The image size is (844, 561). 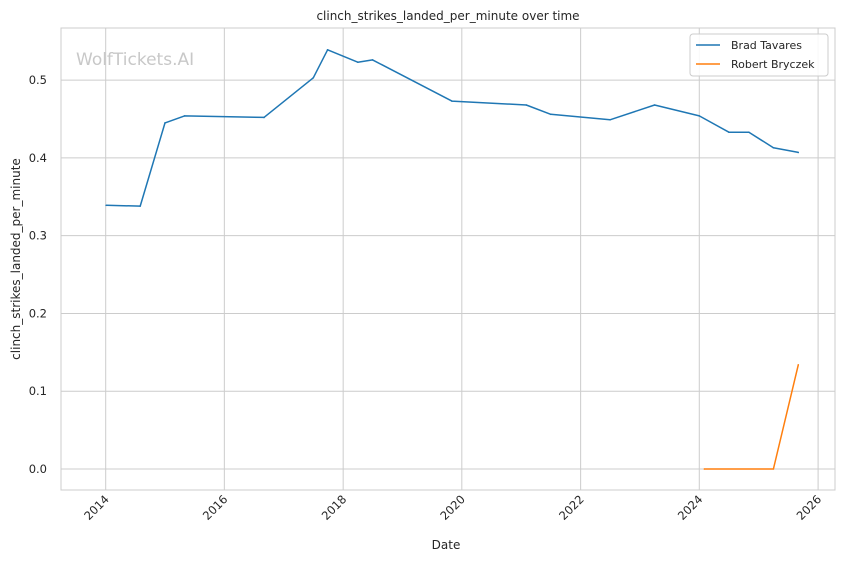 What do you see at coordinates (38, 158) in the screenshot?
I see `y-tick-label: 0.4` at bounding box center [38, 158].